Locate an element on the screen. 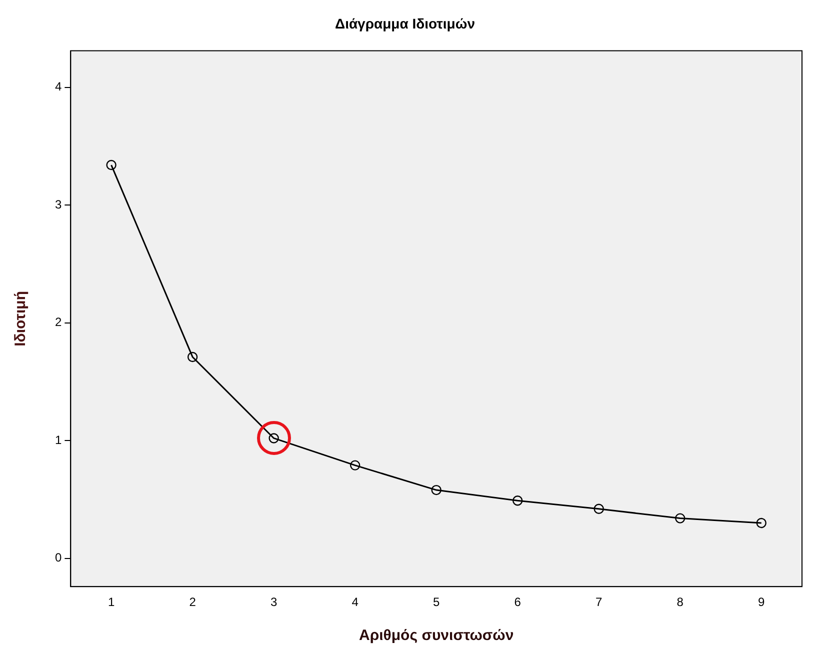 This screenshot has width=820, height=657. y-tick-label: 1 is located at coordinates (58, 439).